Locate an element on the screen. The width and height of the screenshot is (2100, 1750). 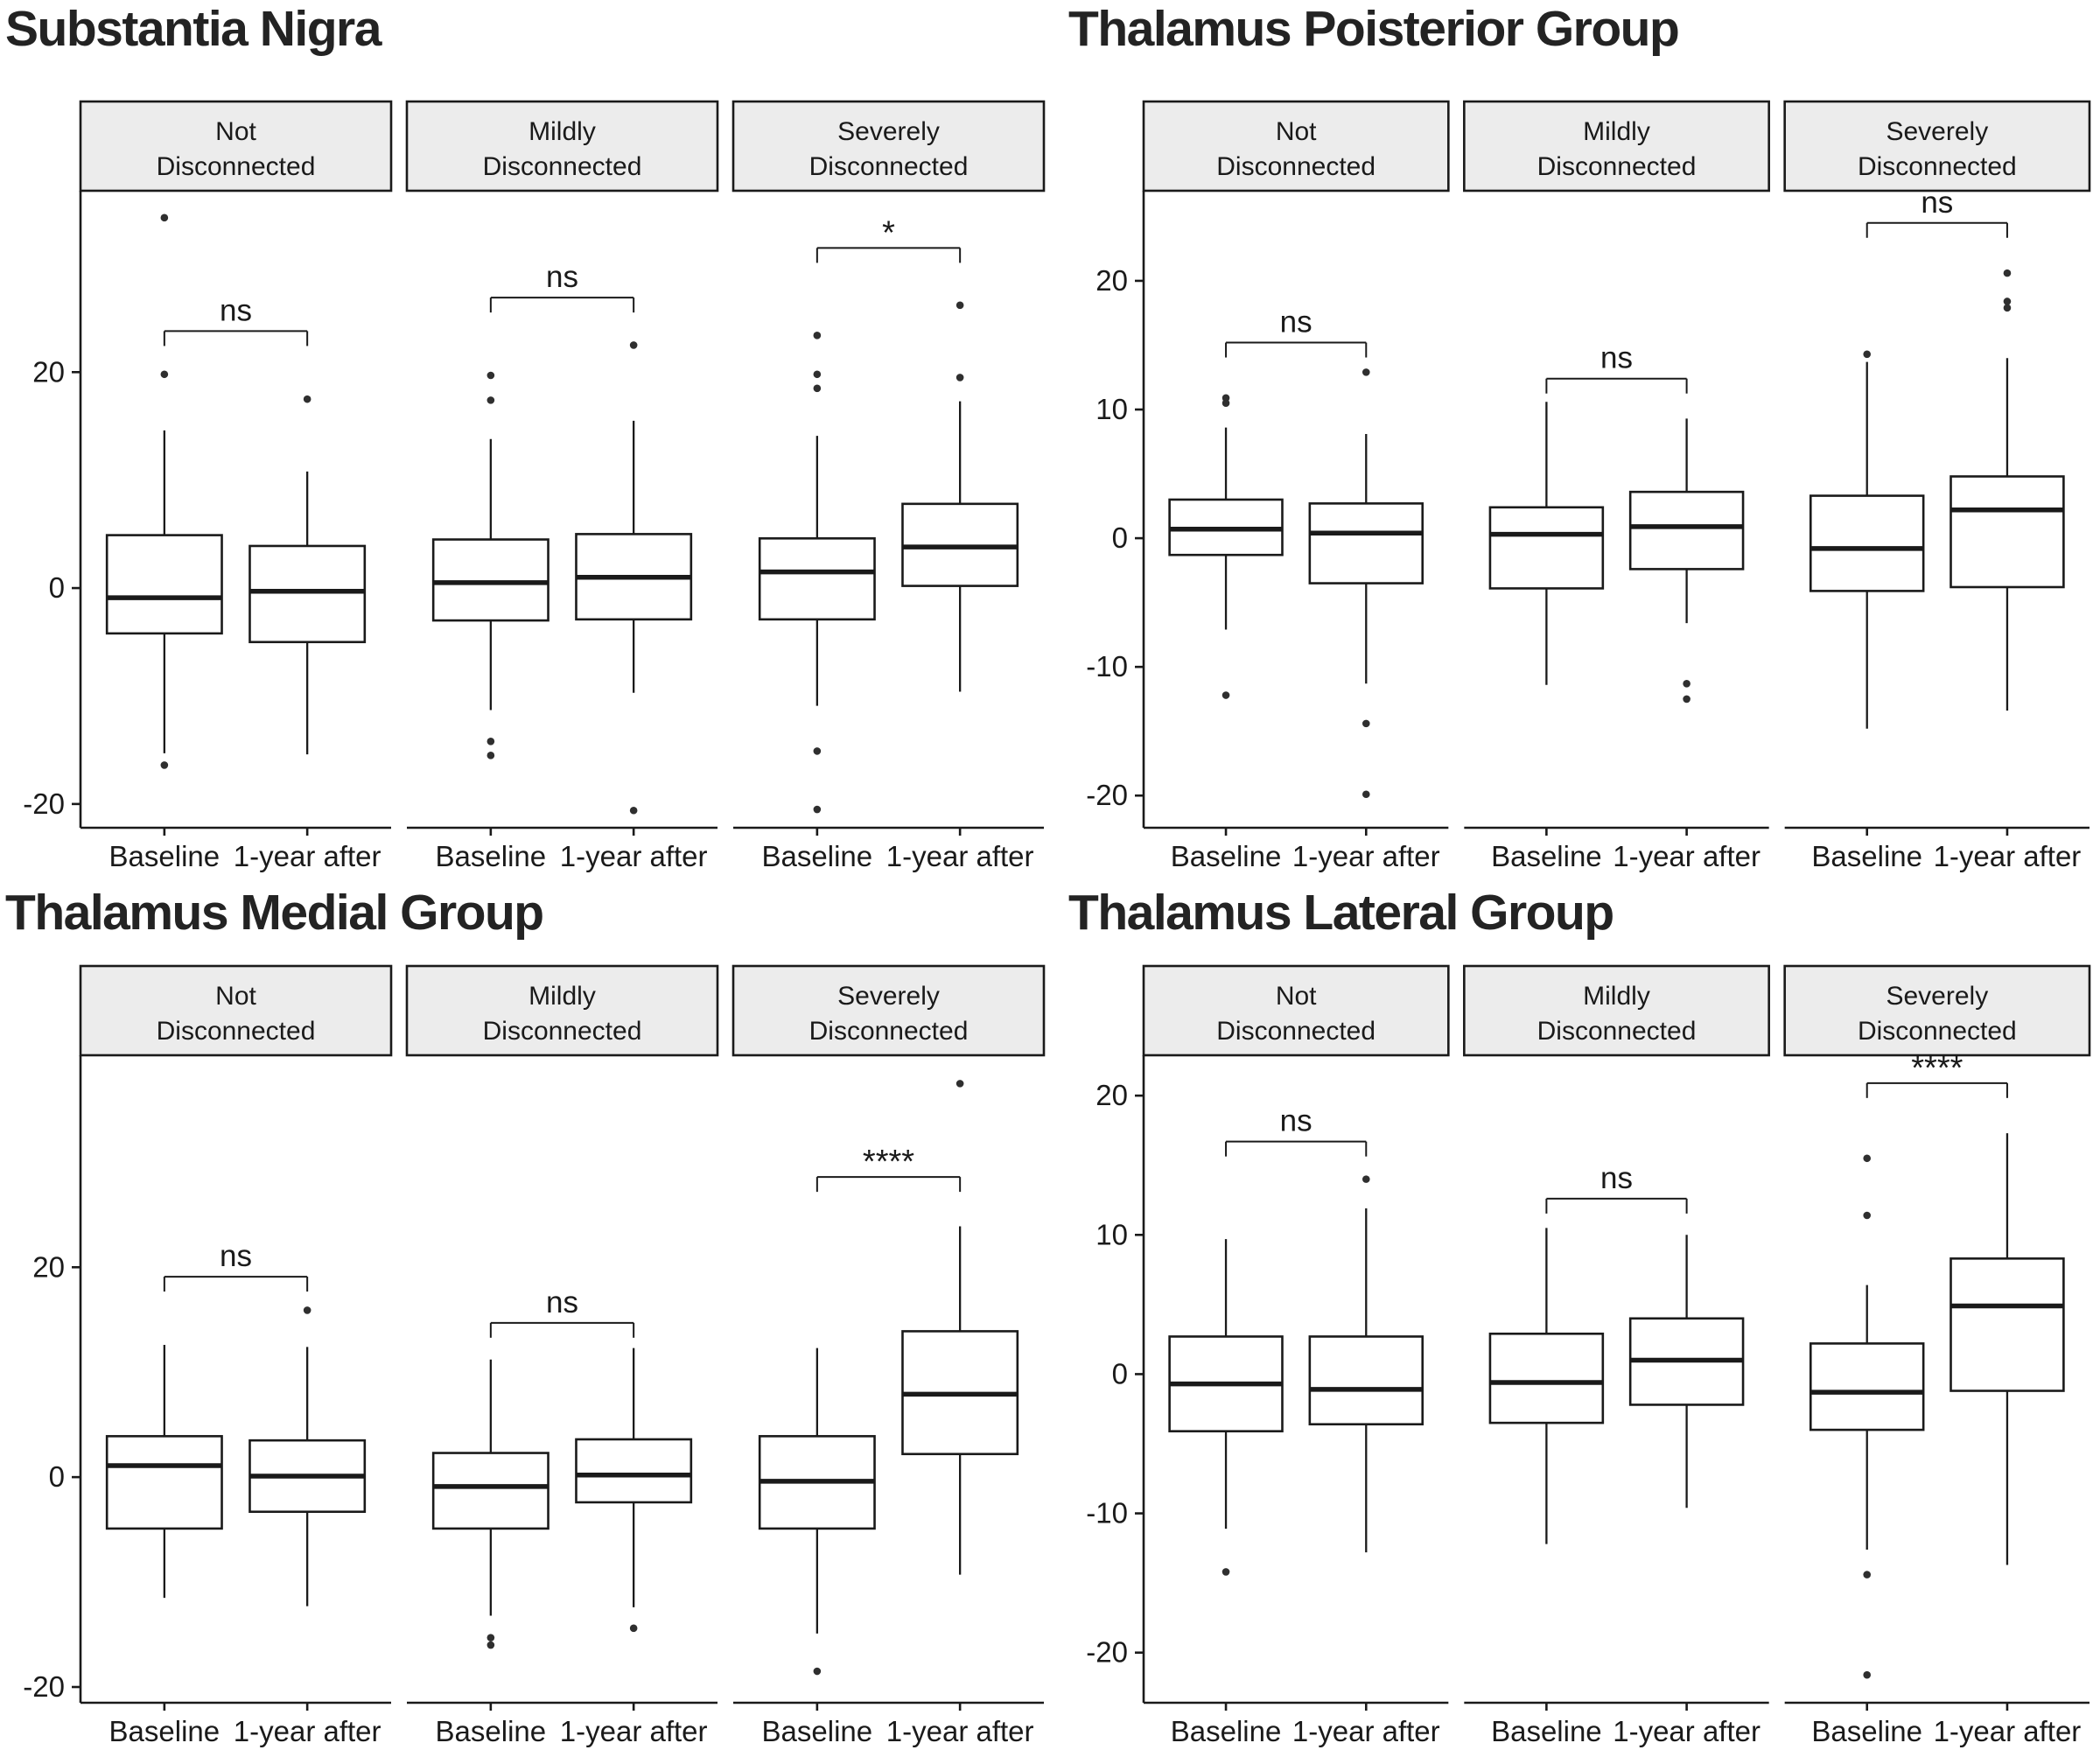
y-tick-label: 0 is located at coordinates (57, 1476).